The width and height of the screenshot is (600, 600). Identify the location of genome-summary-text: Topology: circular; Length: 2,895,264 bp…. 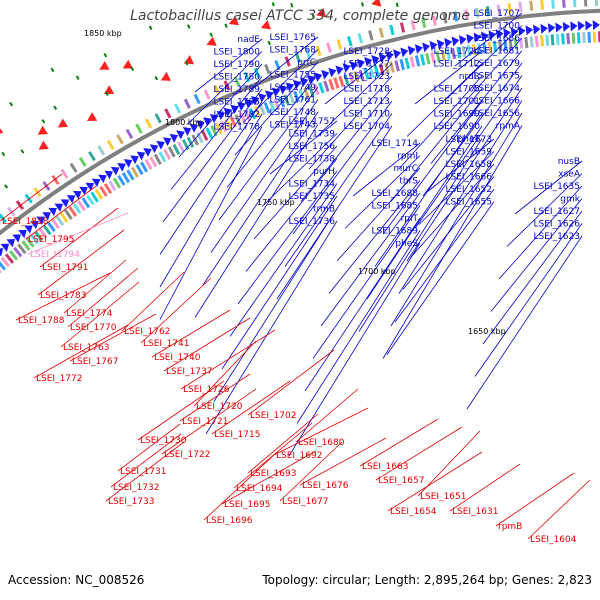
(427, 580).